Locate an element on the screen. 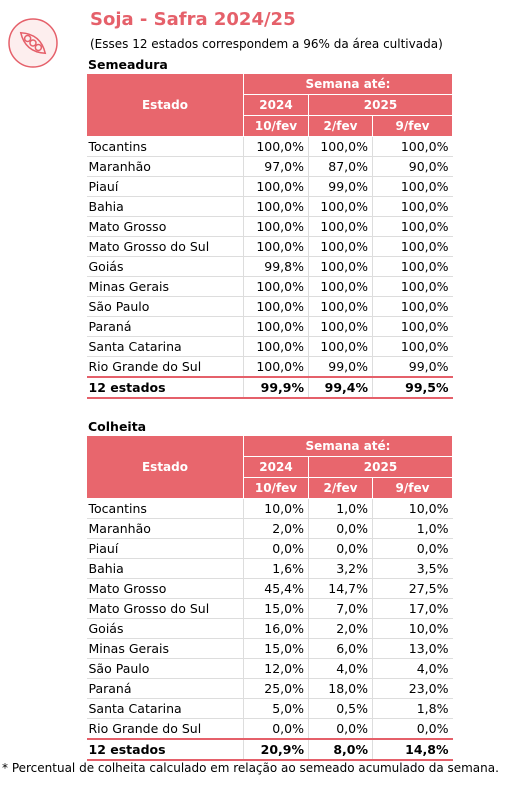 The height and width of the screenshot is (789, 508). cell-value: 6,0% is located at coordinates (340, 648).